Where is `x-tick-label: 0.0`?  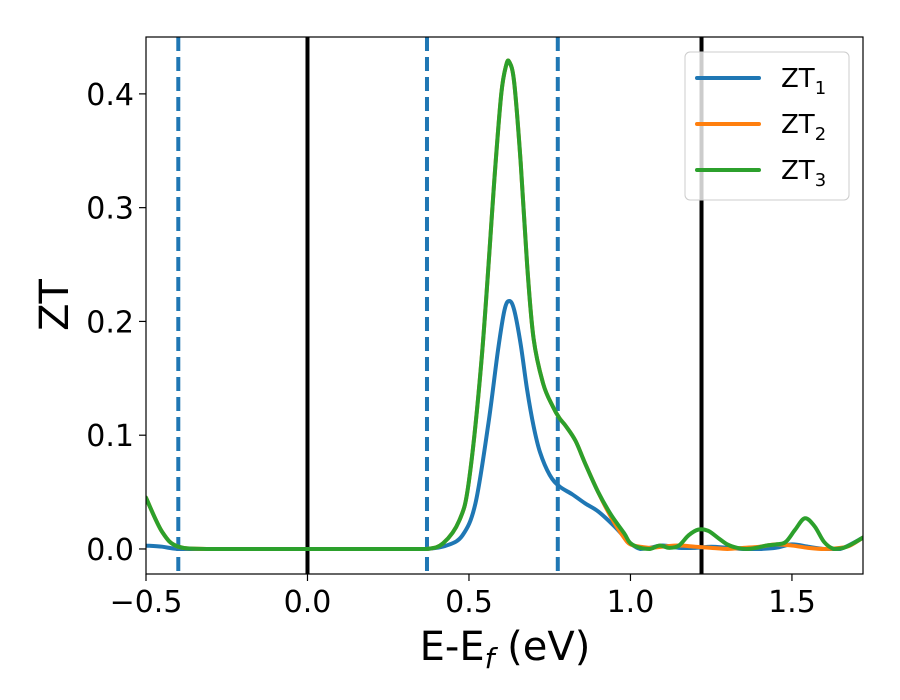 x-tick-label: 0.0 is located at coordinates (308, 602).